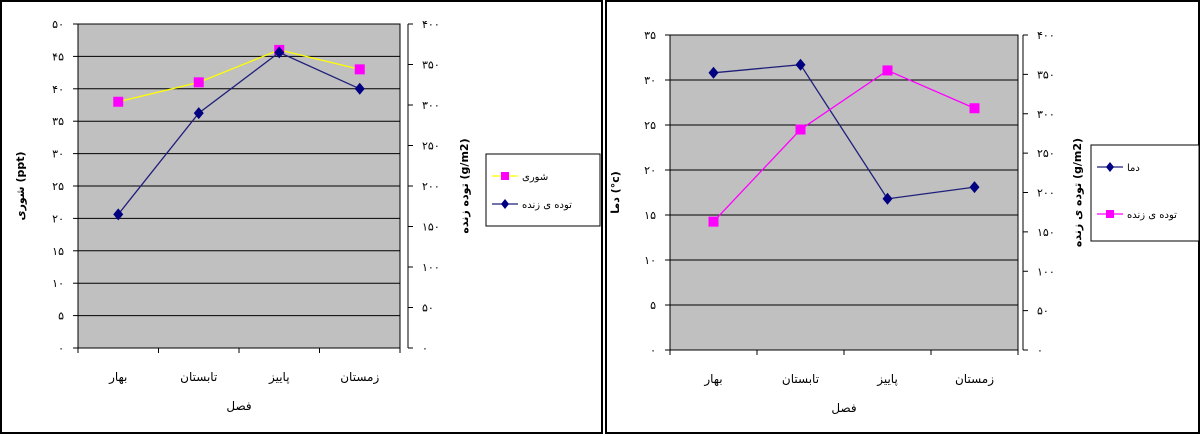  Describe the element at coordinates (58, 56) in the screenshot. I see `left-tick-label: ۴۵` at that location.